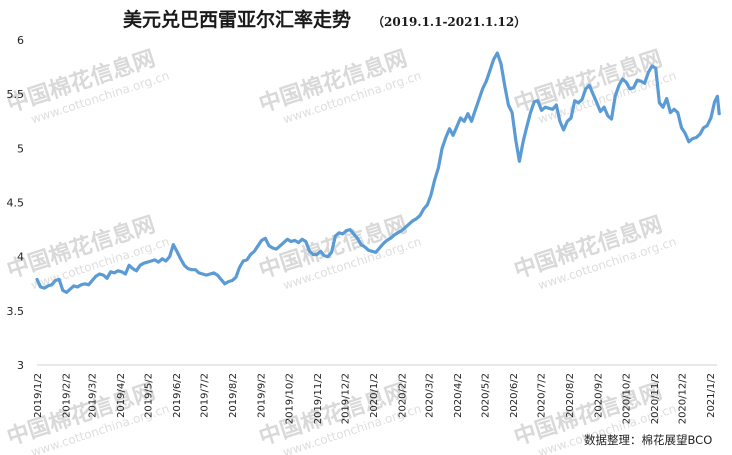  What do you see at coordinates (16, 311) in the screenshot?
I see `y-tick-label: 3.5` at bounding box center [16, 311].